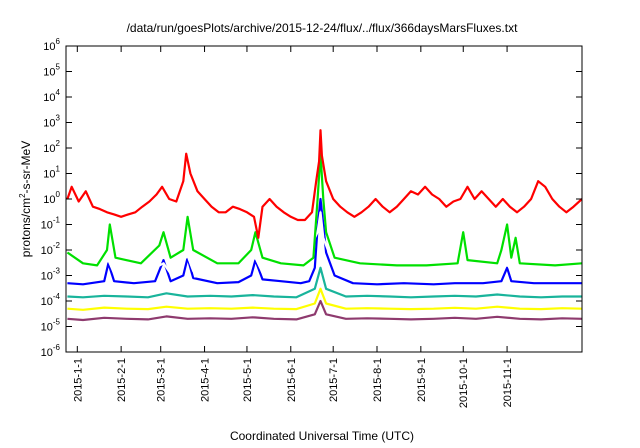 The height and width of the screenshot is (448, 640). Describe the element at coordinates (51, 326) in the screenshot. I see `y-tick-label: 10⁻⁵` at that location.